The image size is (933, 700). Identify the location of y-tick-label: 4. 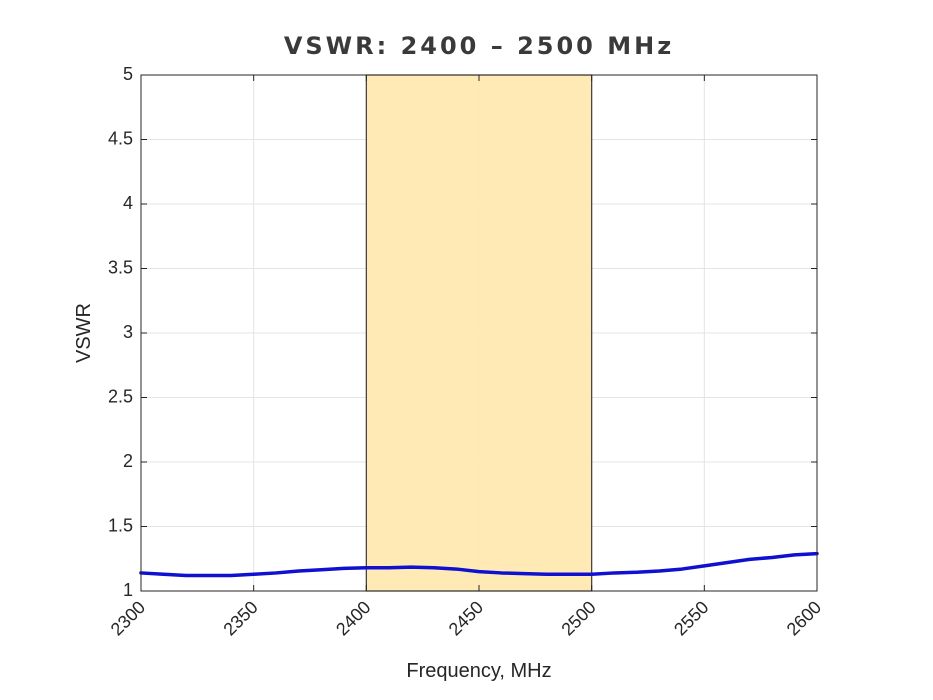
(128, 203).